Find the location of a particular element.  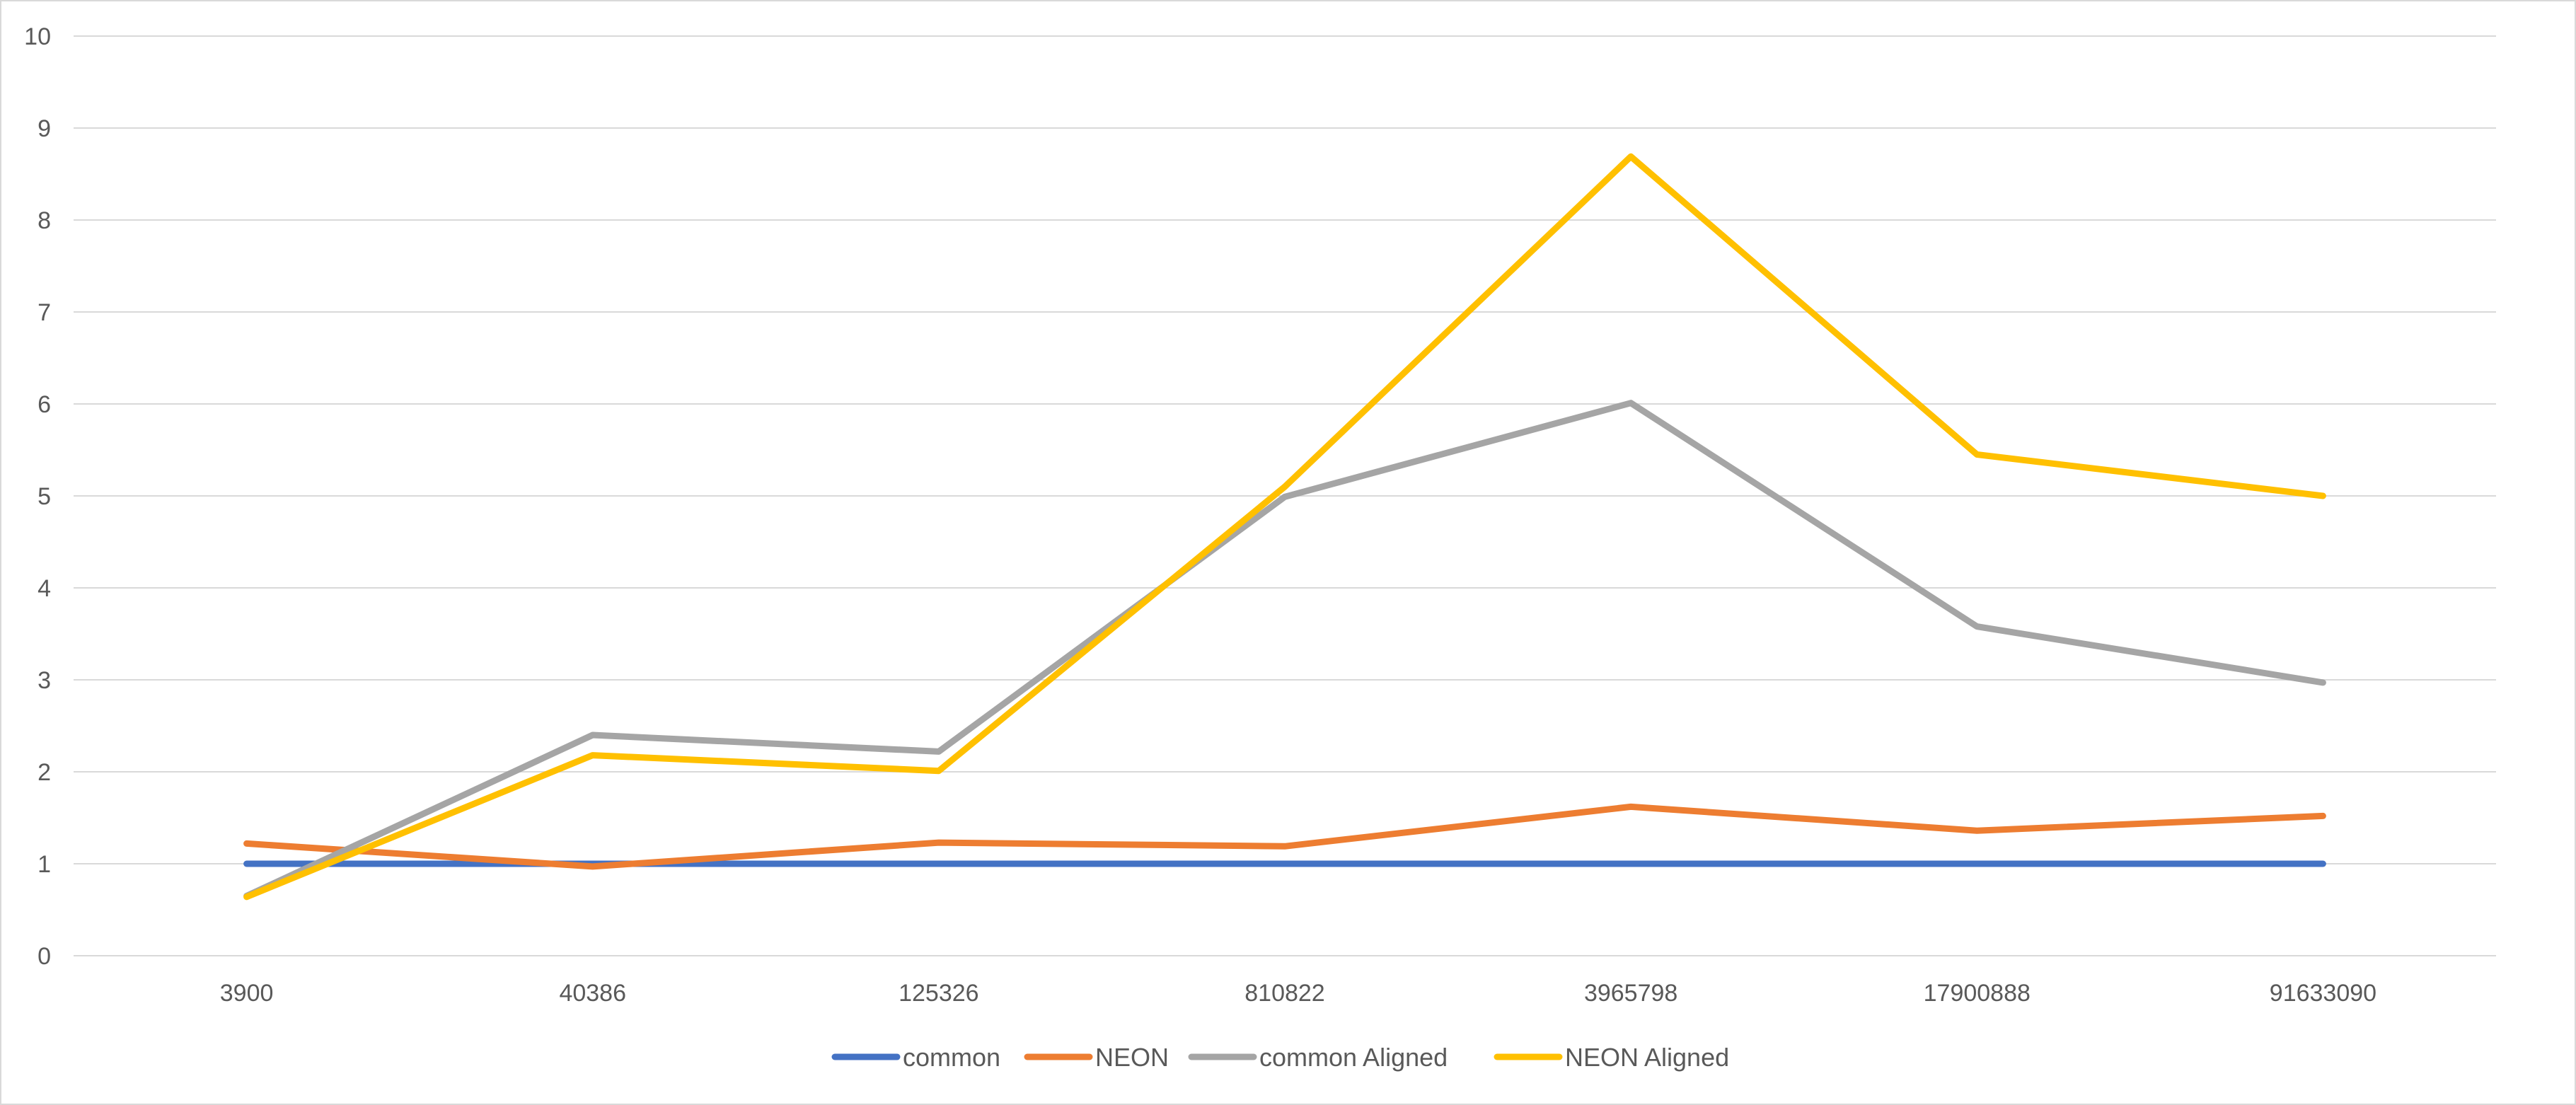

y-tick-label: 6 is located at coordinates (44, 404).